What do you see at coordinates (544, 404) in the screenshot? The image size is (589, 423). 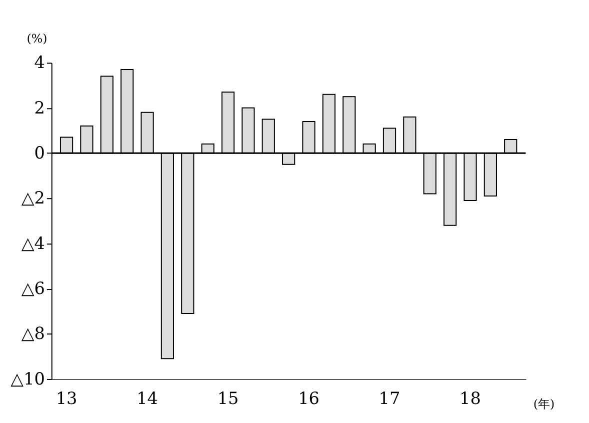 I see `x-axis-title: (年)` at bounding box center [544, 404].